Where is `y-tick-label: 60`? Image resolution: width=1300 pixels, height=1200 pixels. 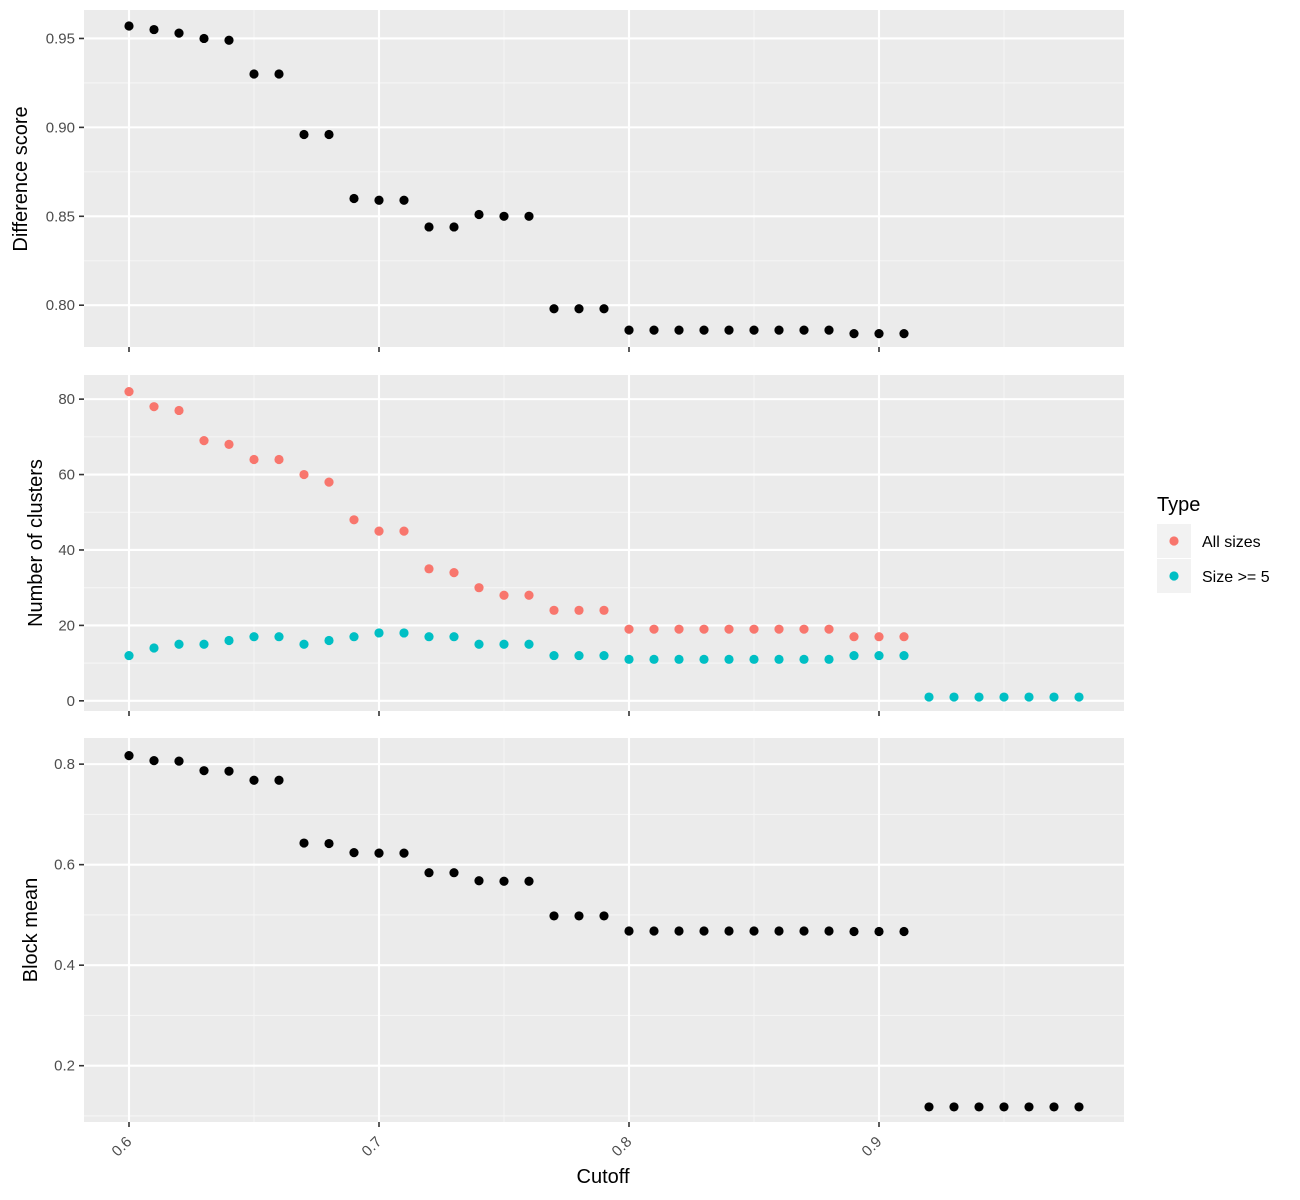 y-tick-label: 60 is located at coordinates (66, 475).